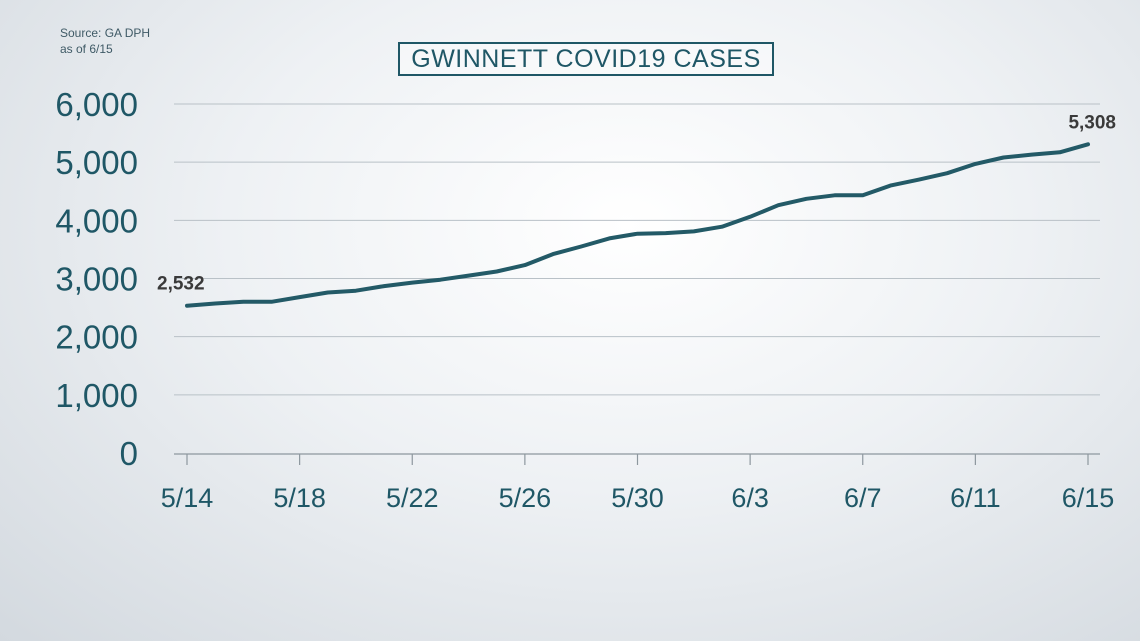  Describe the element at coordinates (1092, 122) in the screenshot. I see `data-label: 5,308` at that location.